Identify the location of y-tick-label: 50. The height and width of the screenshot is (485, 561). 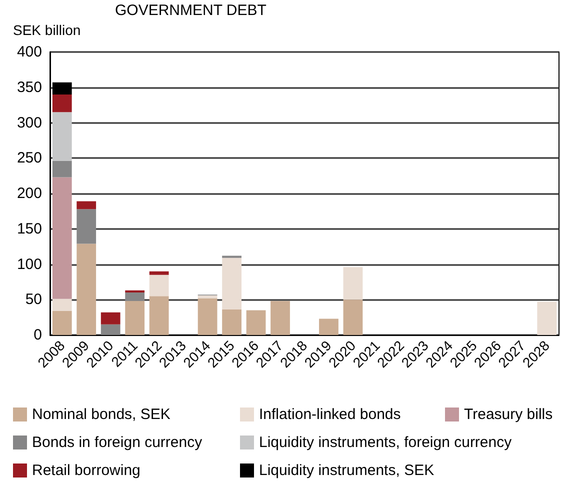
(33, 299).